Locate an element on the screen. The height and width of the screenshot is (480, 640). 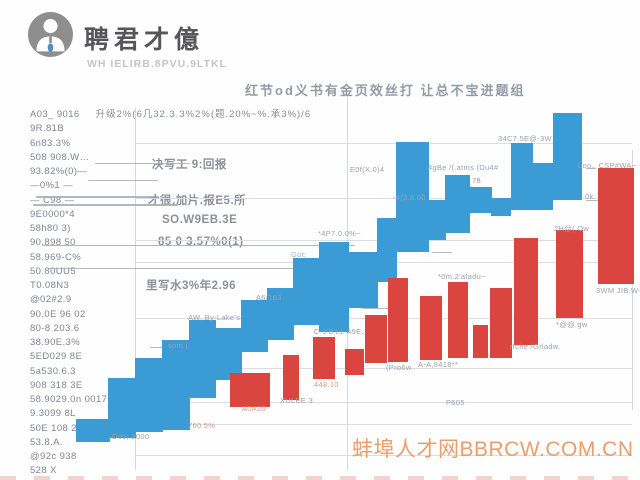
left-label: 6n83.3% is located at coordinates (330, 144).